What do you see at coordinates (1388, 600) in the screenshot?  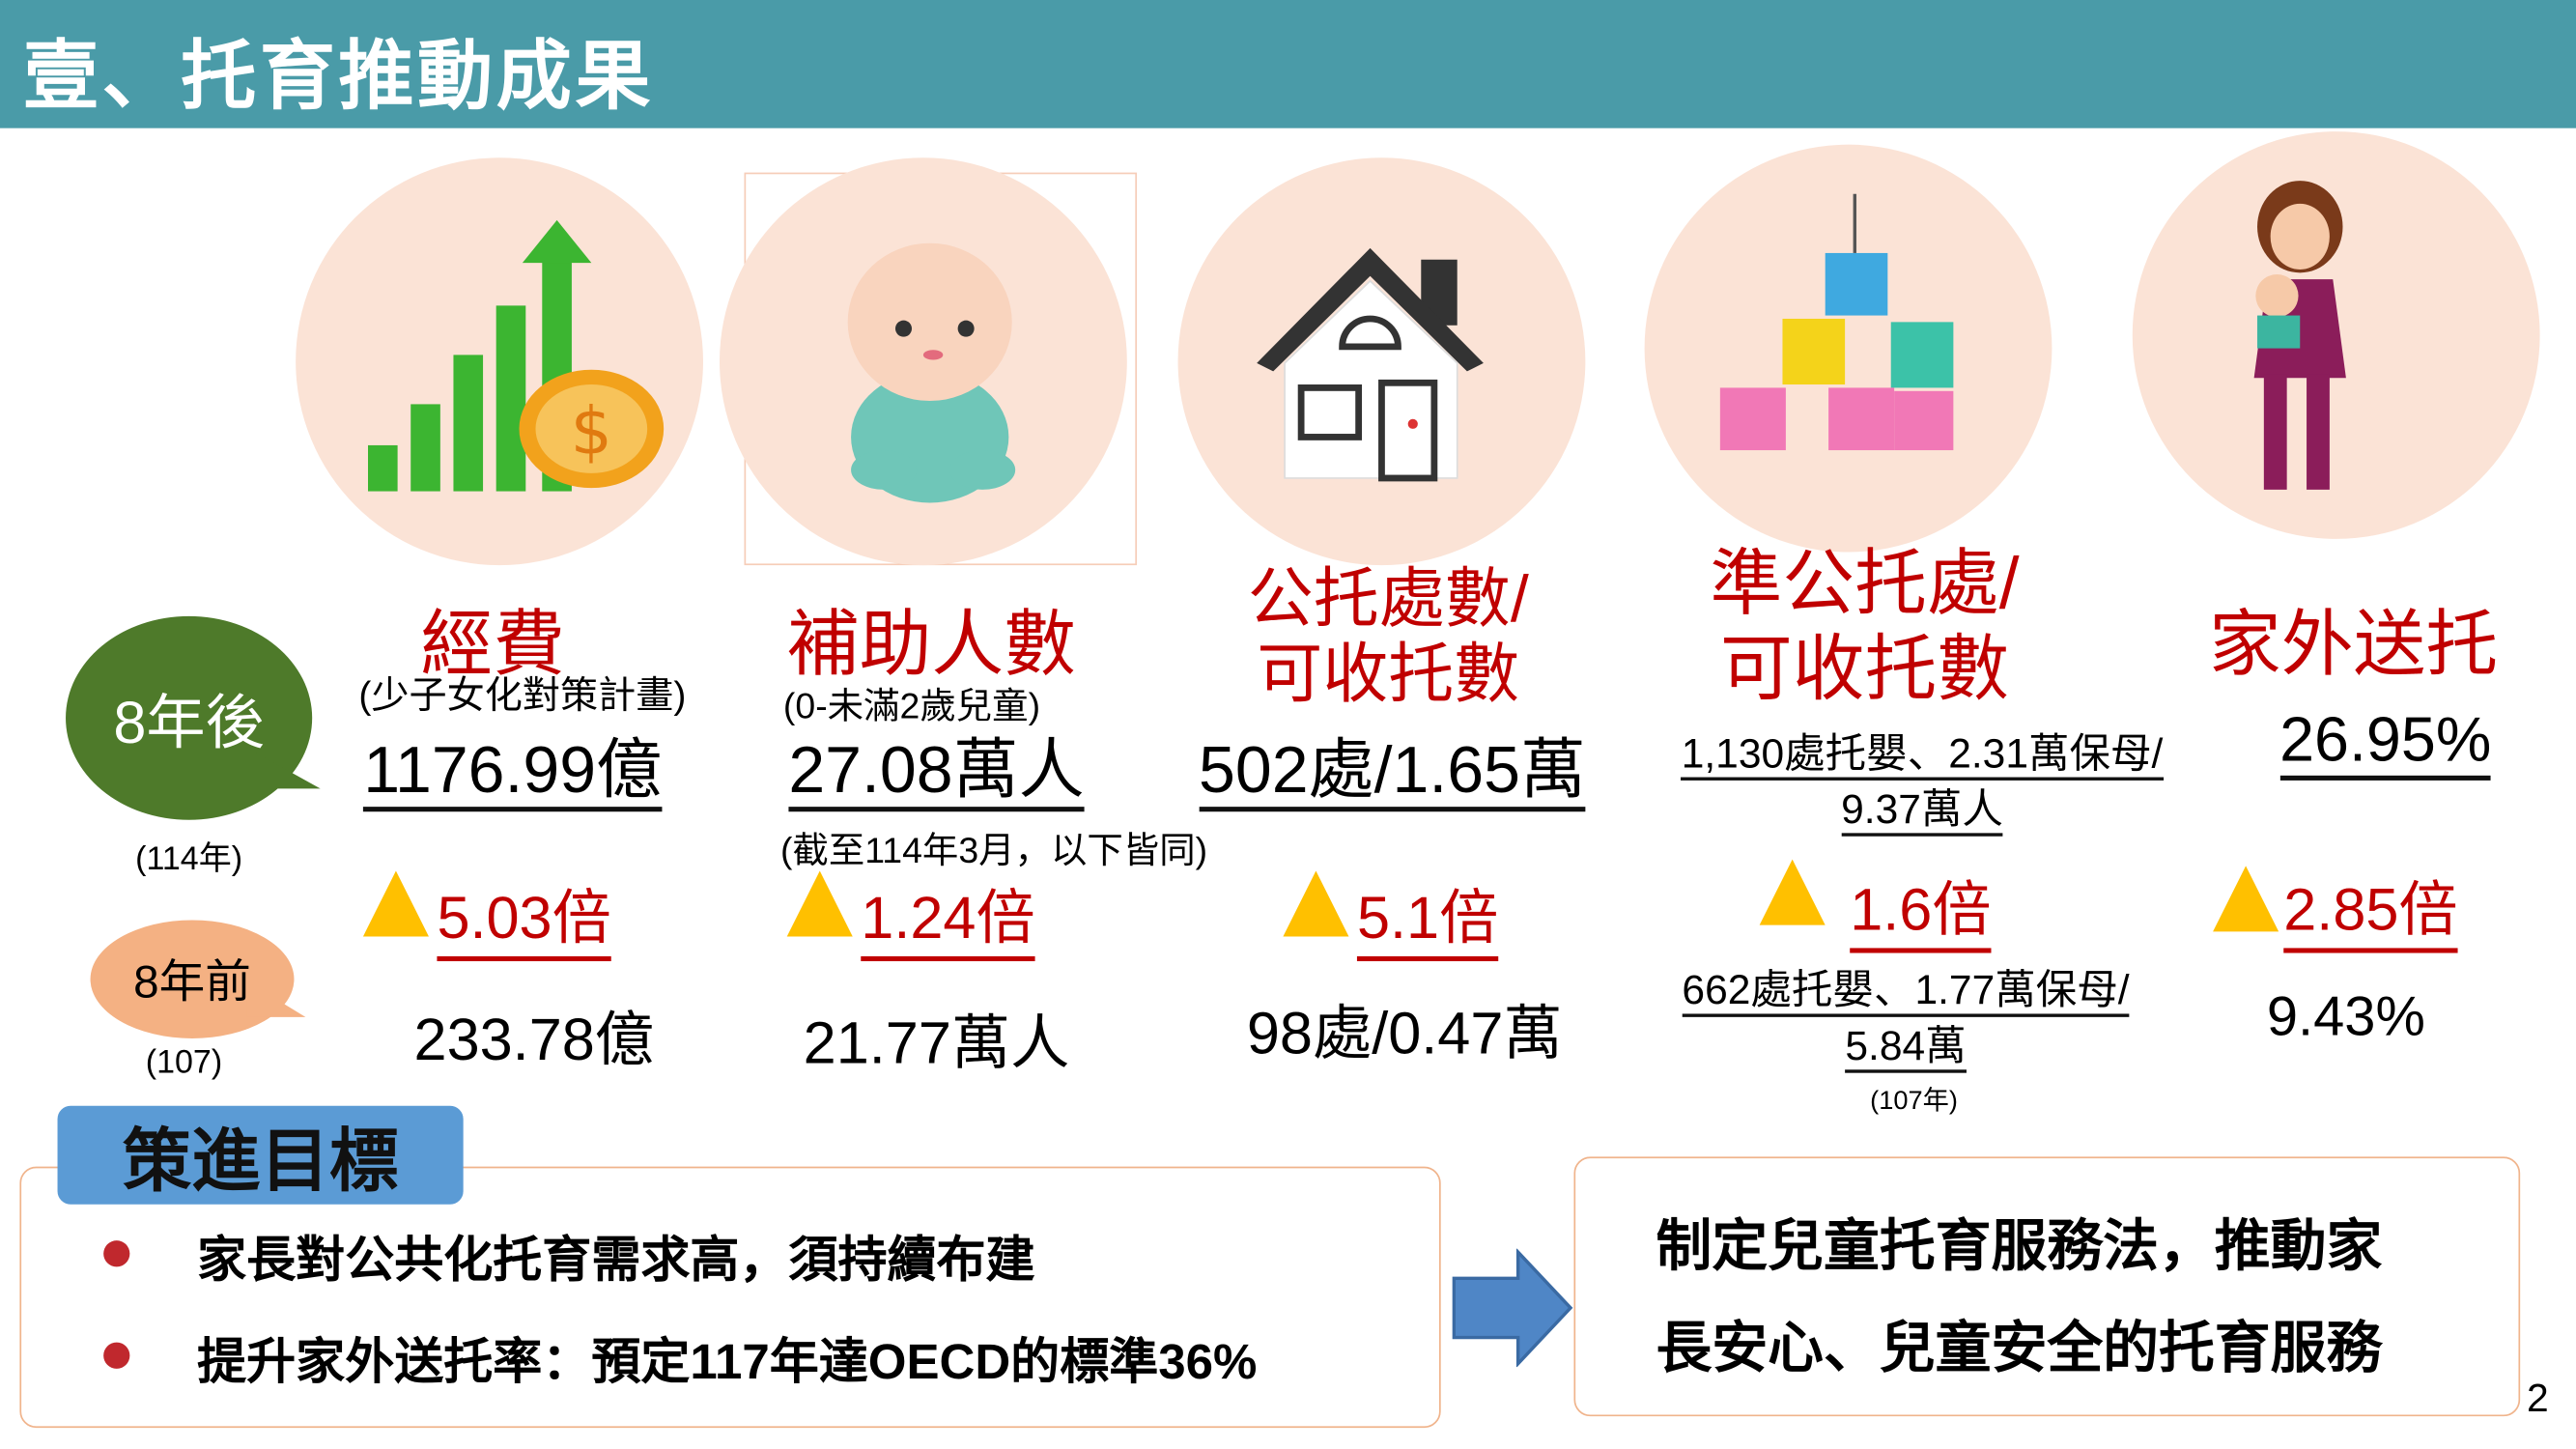 I see `title-line: 公托處數/` at bounding box center [1388, 600].